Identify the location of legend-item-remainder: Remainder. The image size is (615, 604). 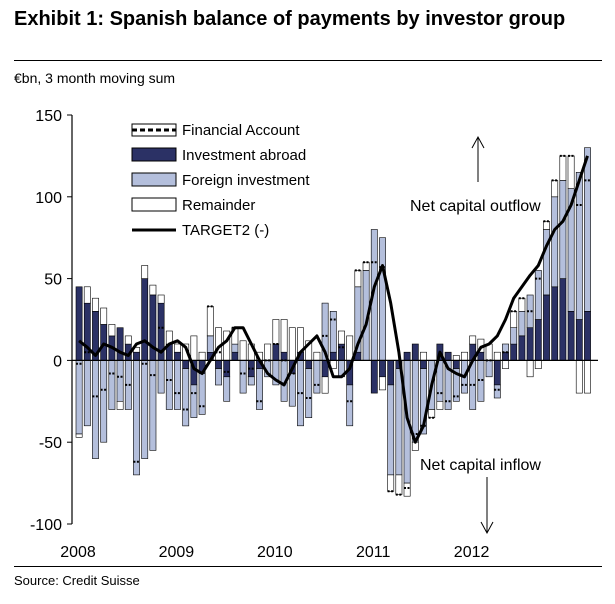
(193, 205).